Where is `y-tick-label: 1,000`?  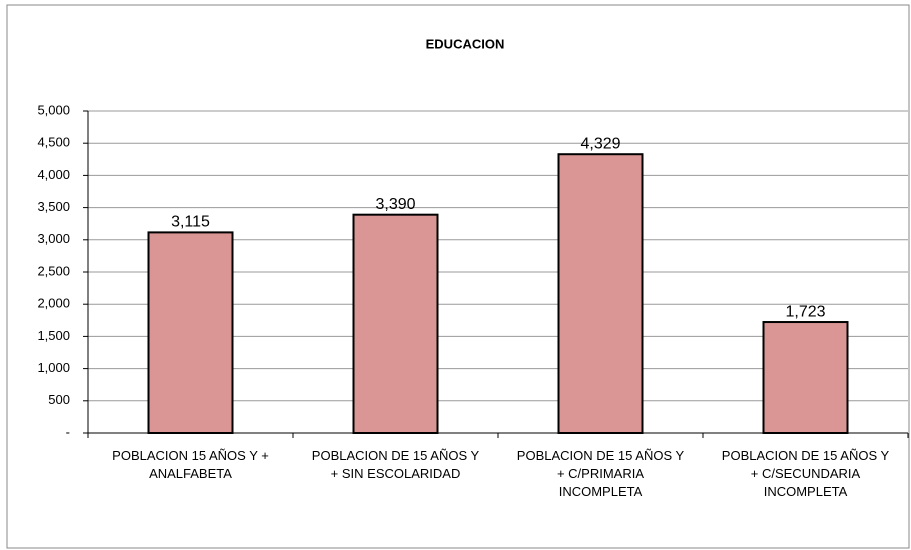
y-tick-label: 1,000 is located at coordinates (53, 367).